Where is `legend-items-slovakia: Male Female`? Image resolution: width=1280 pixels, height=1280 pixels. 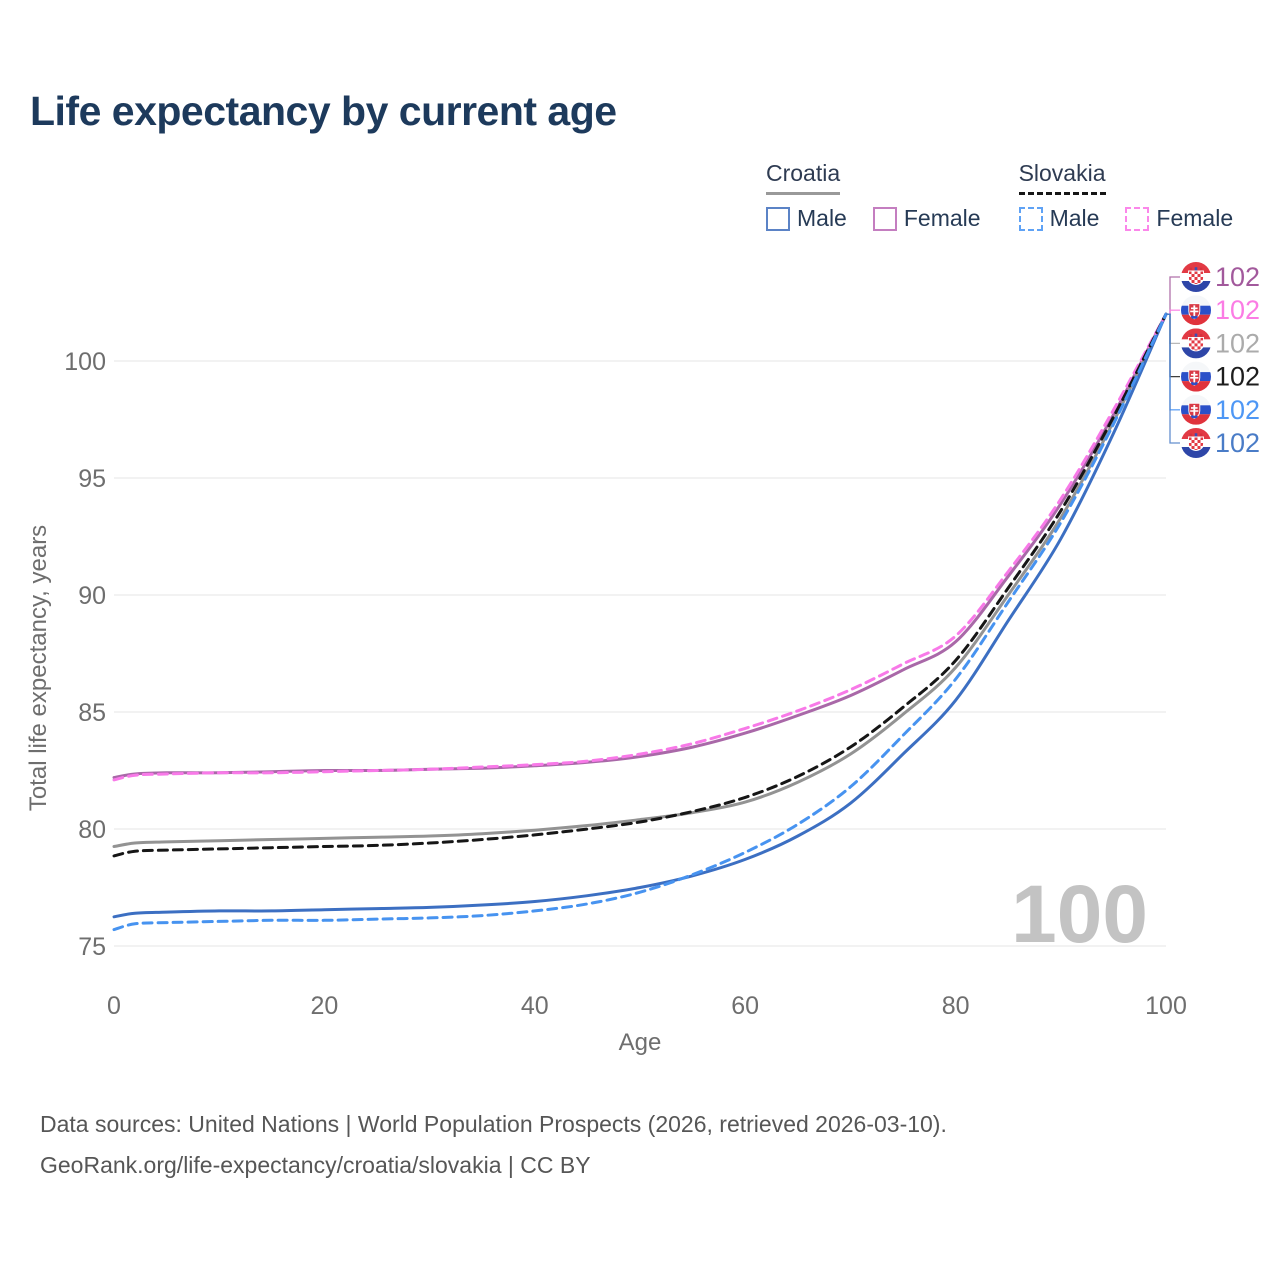 legend-items-slovakia: Male Female is located at coordinates (1125, 218).